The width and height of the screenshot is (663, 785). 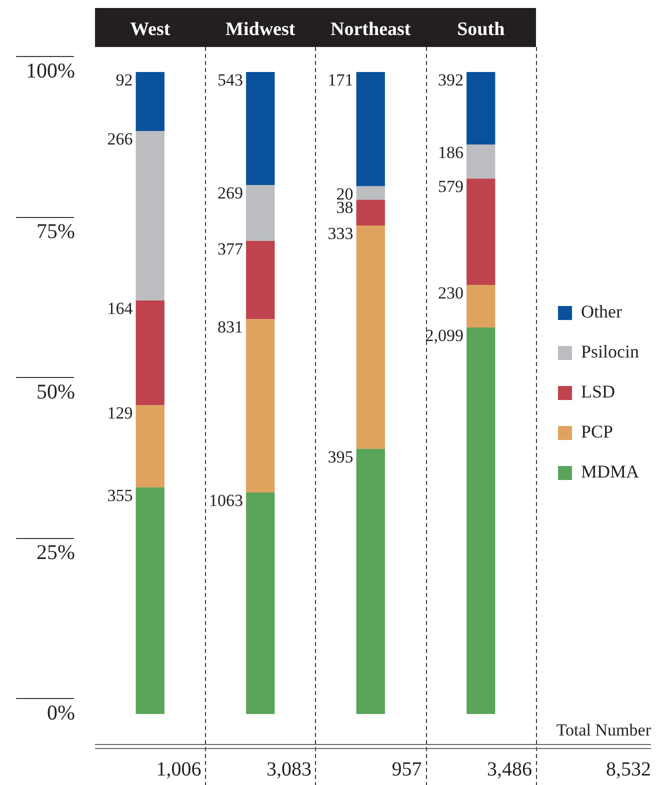 What do you see at coordinates (597, 432) in the screenshot?
I see `legend-label: PCP` at bounding box center [597, 432].